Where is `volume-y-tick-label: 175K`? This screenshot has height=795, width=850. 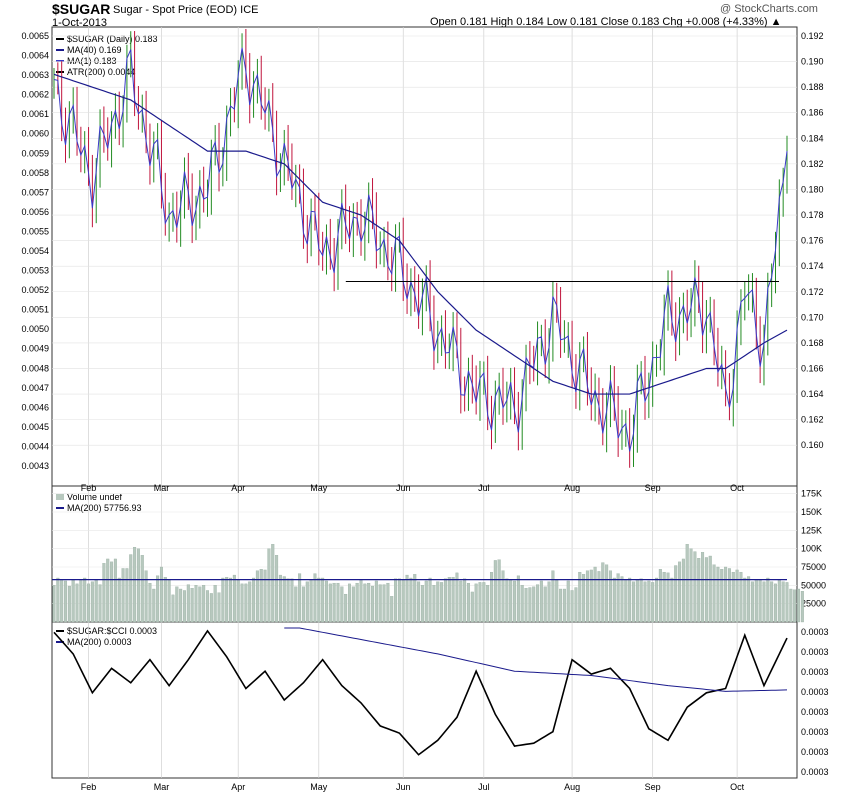
volume-y-tick-label: 175K is located at coordinates (811, 494).